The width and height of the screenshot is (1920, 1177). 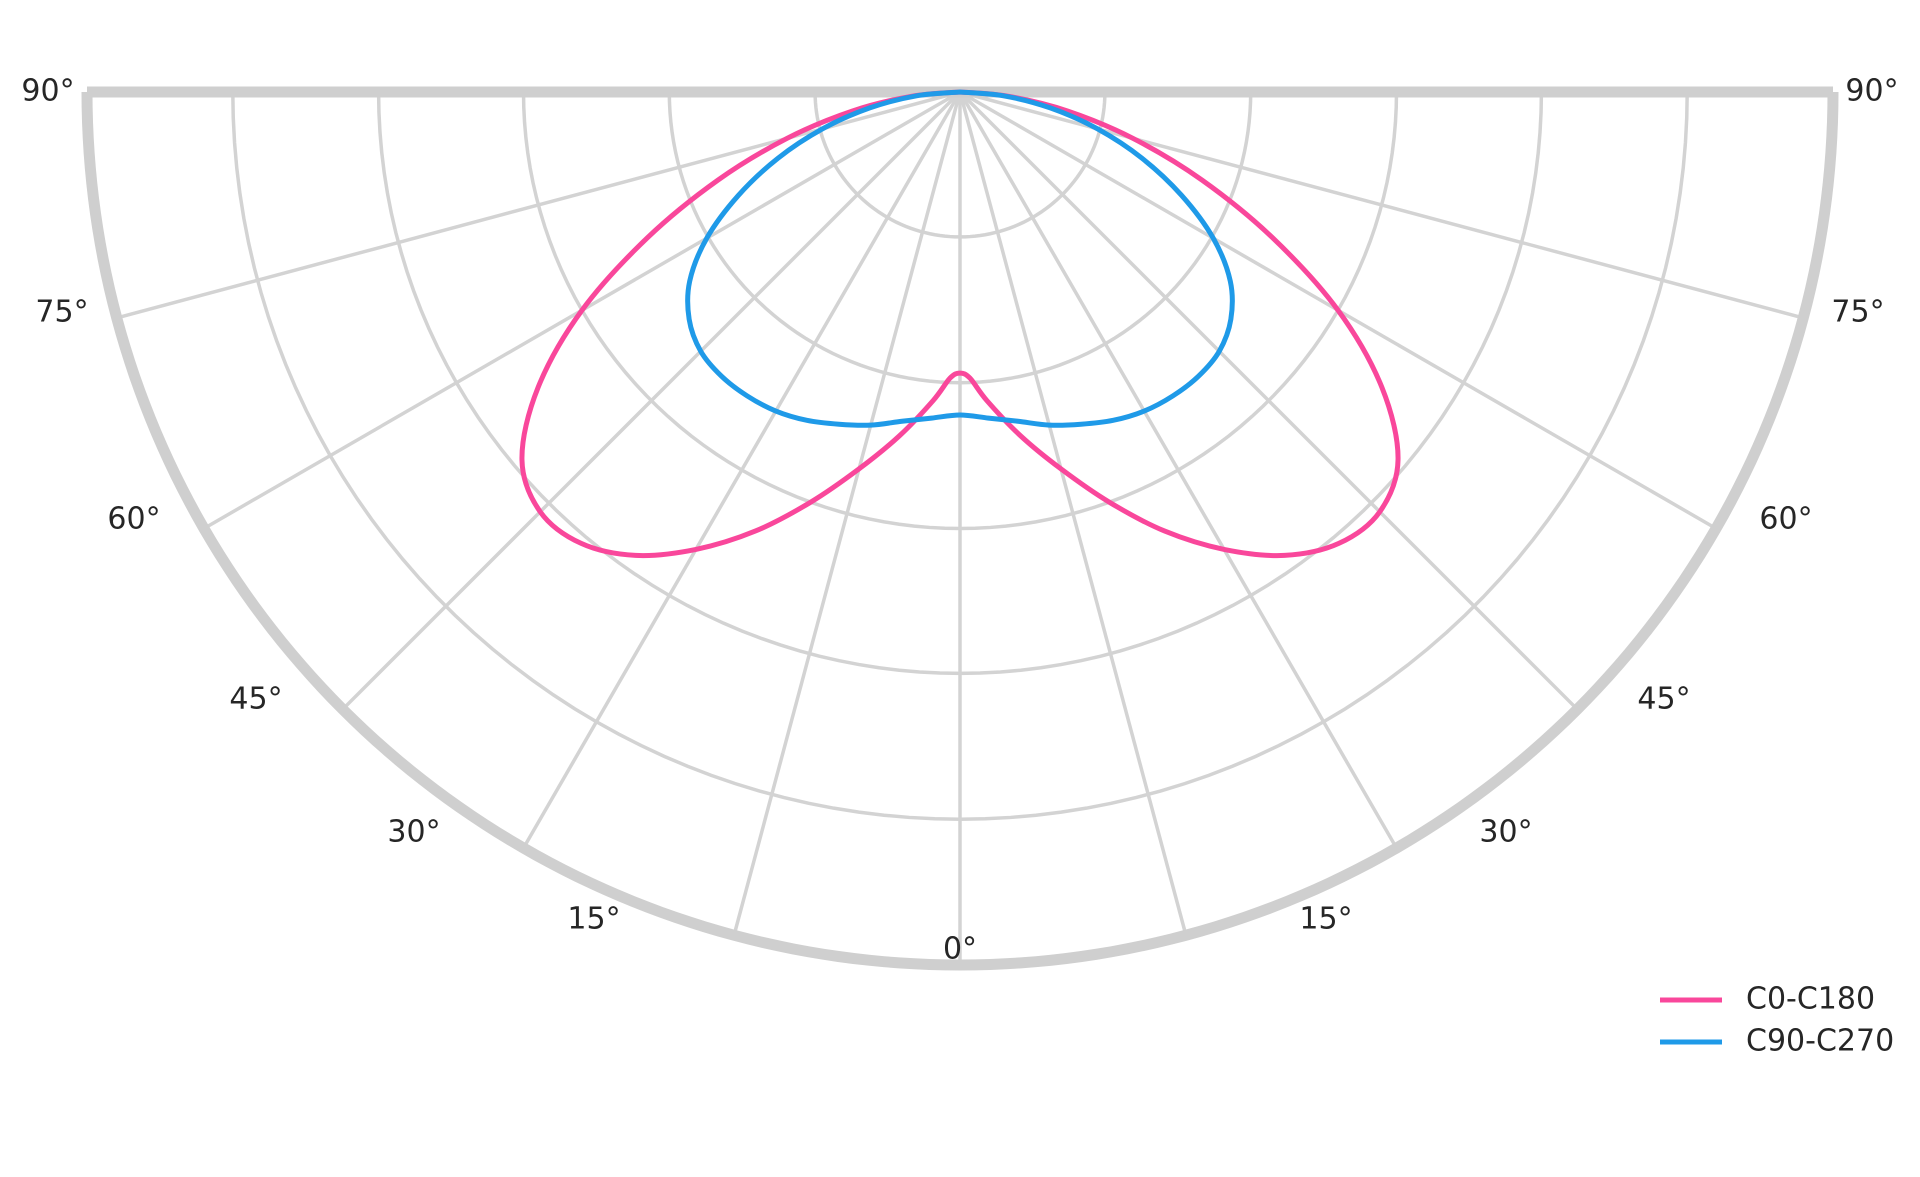 What do you see at coordinates (1505, 832) in the screenshot?
I see `angle-label-right-30deg: 30°` at bounding box center [1505, 832].